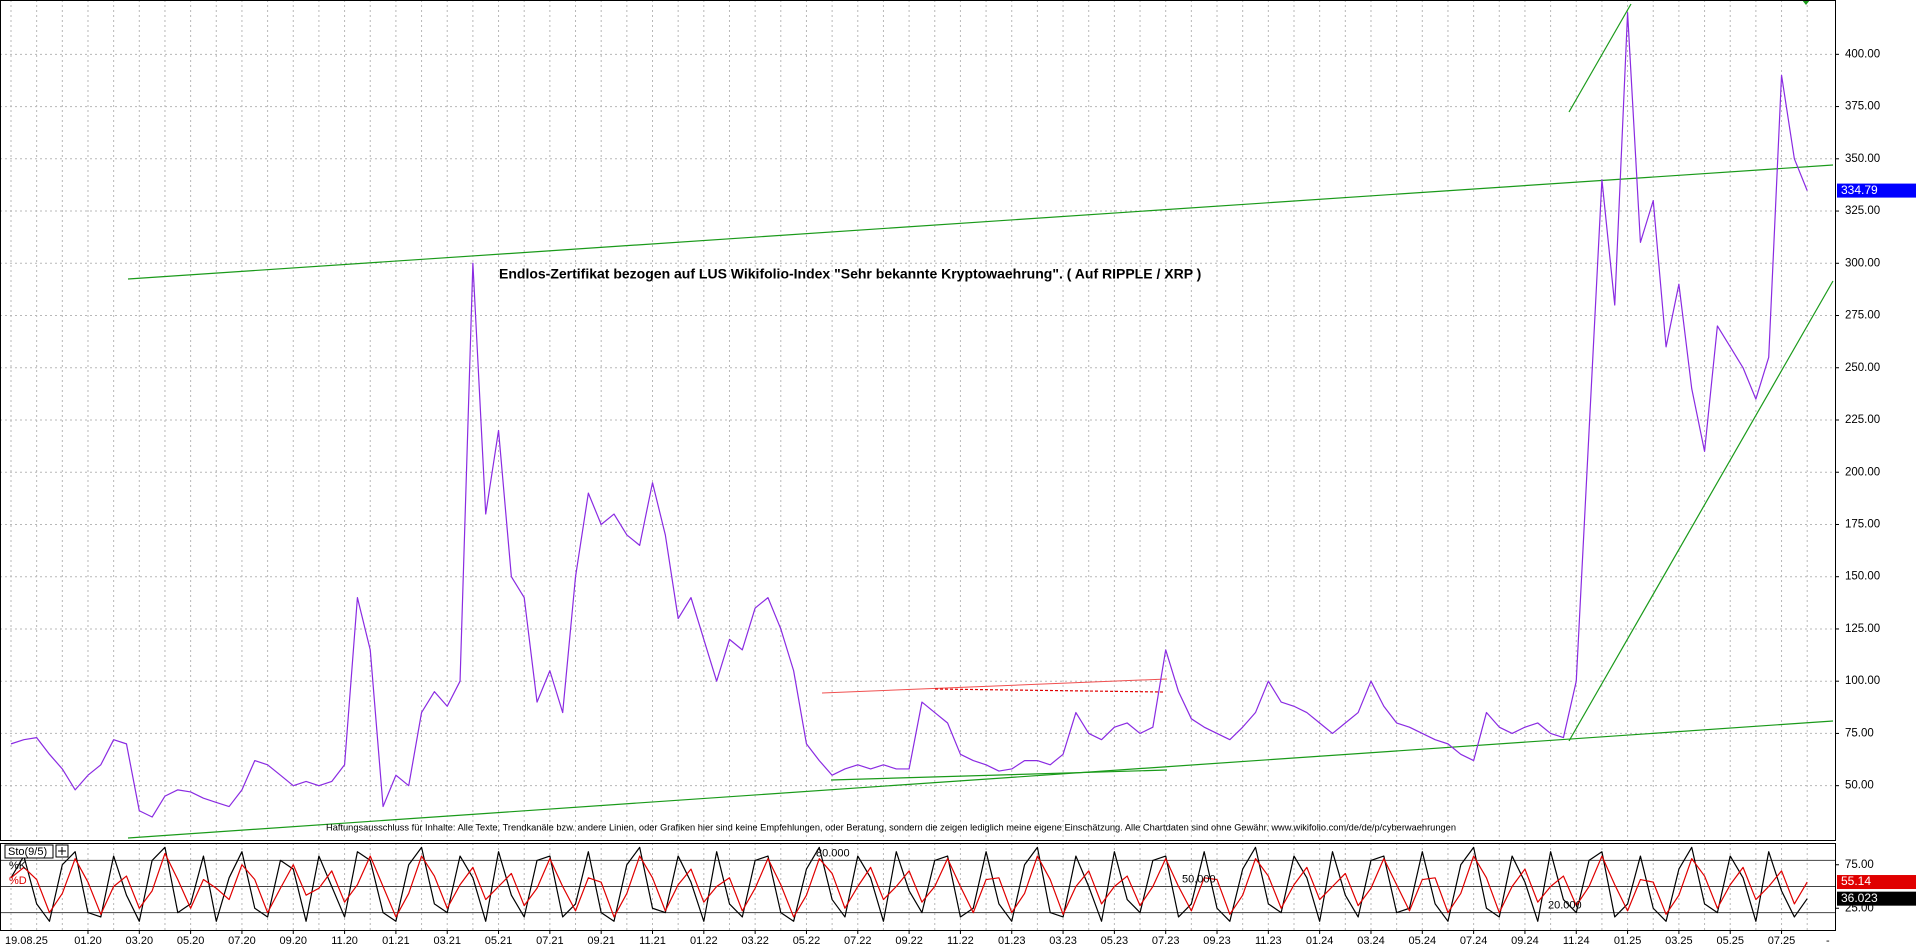 Image resolution: width=1916 pixels, height=948 pixels. What do you see at coordinates (1828, 941) in the screenshot?
I see `scroll-marker: -` at bounding box center [1828, 941].